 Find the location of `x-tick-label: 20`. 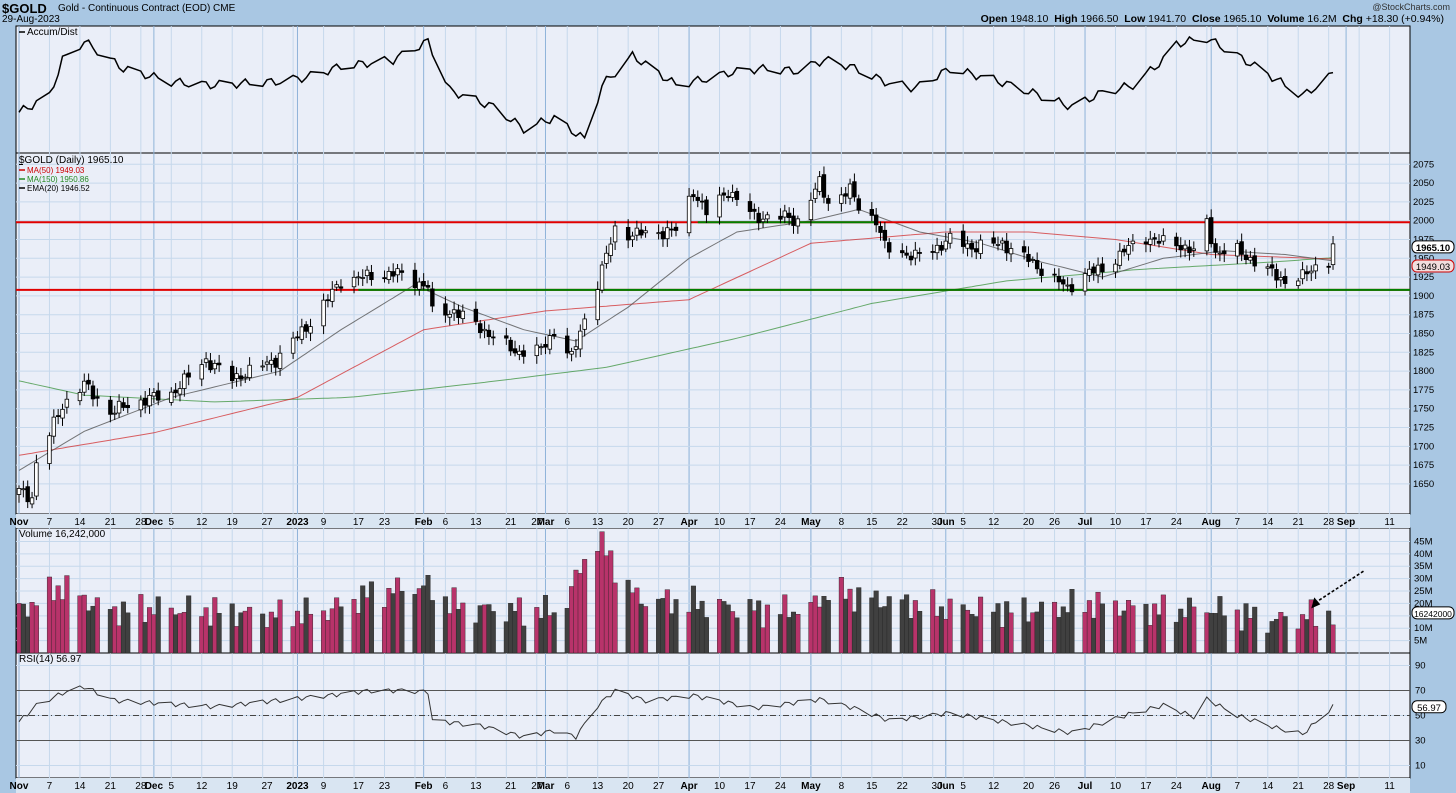

x-tick-label: 20 is located at coordinates (1029, 522).